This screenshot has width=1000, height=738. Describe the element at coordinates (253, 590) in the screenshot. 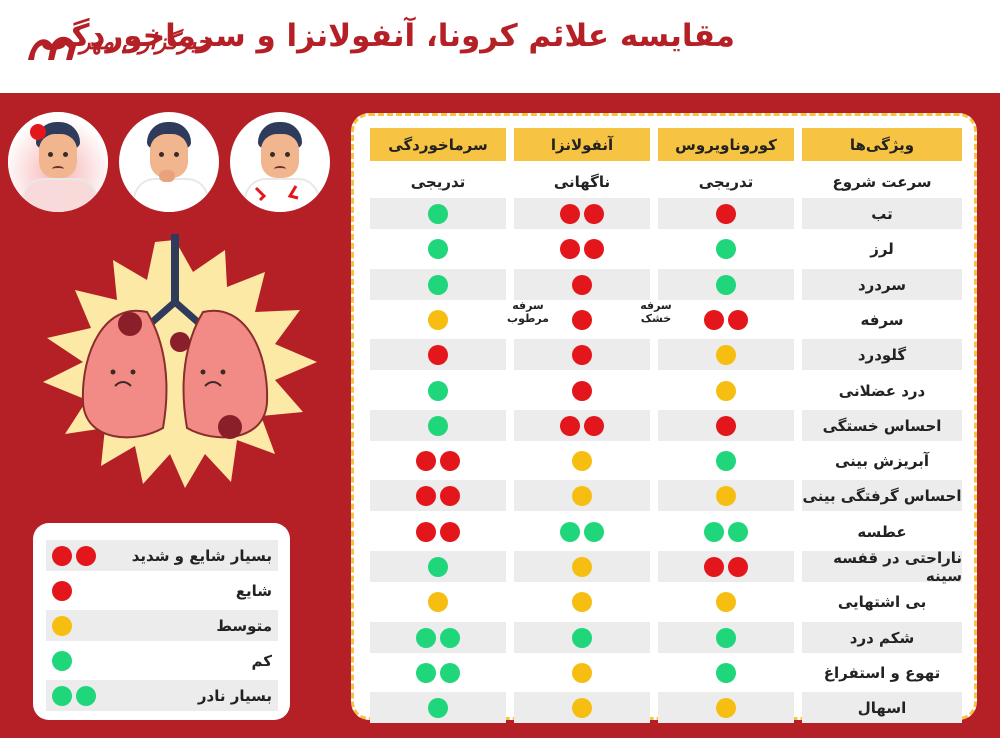

I see `legend-label: شایع` at that location.